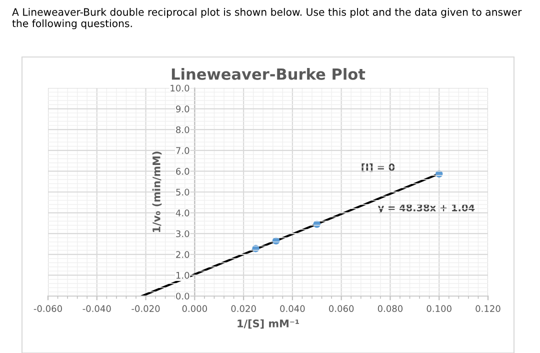  What do you see at coordinates (183, 234) in the screenshot?
I see `y-tick-label: 3.0` at bounding box center [183, 234].